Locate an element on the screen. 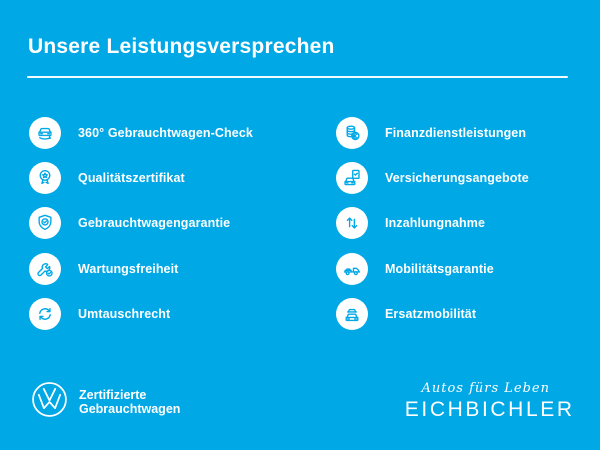  promise-item: Qualitätszertifikat is located at coordinates (141, 177).